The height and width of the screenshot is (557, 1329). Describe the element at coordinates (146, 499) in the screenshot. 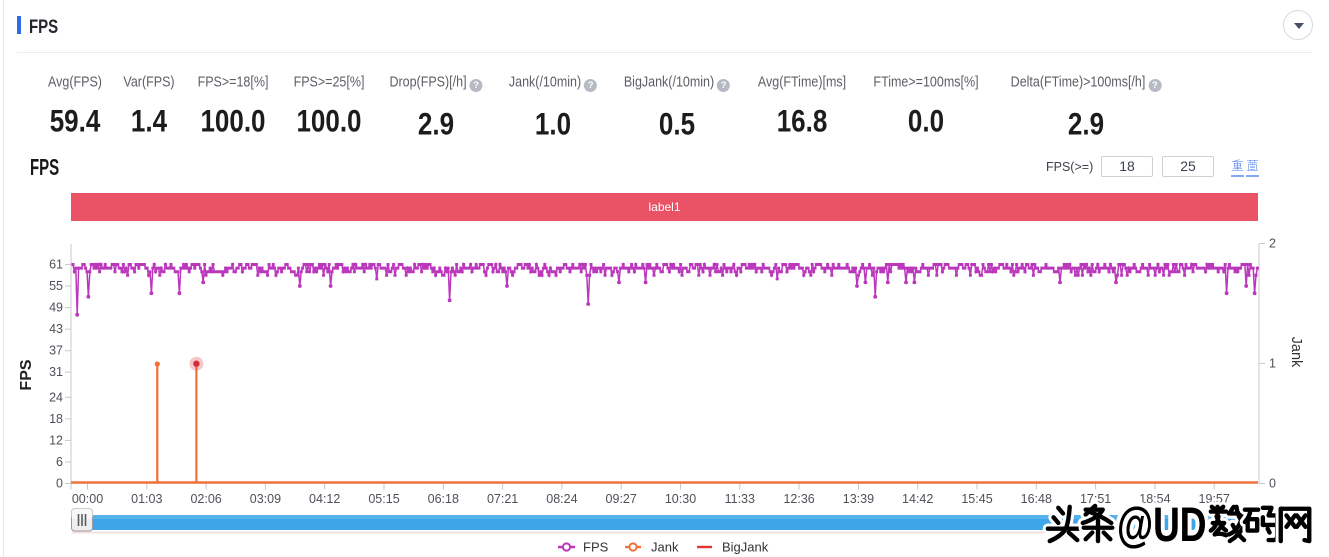

I see `svg-text: 01:03` at that location.